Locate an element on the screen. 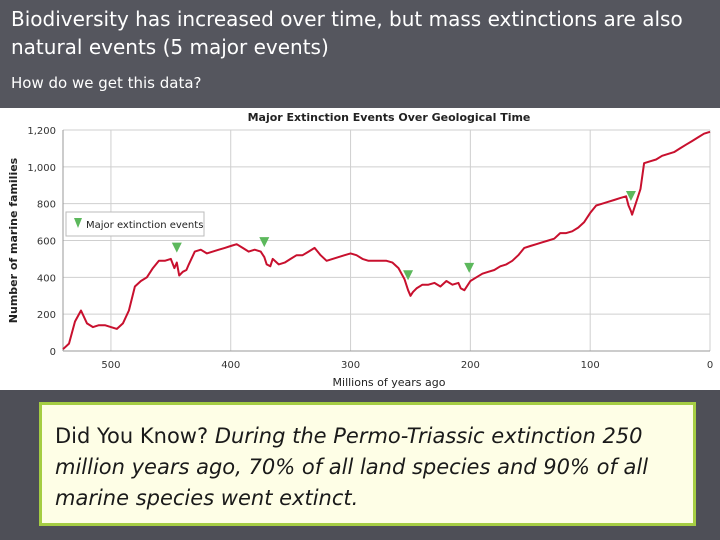 This screenshot has width=720, height=540. y-tick-label: 400 is located at coordinates (46, 278).